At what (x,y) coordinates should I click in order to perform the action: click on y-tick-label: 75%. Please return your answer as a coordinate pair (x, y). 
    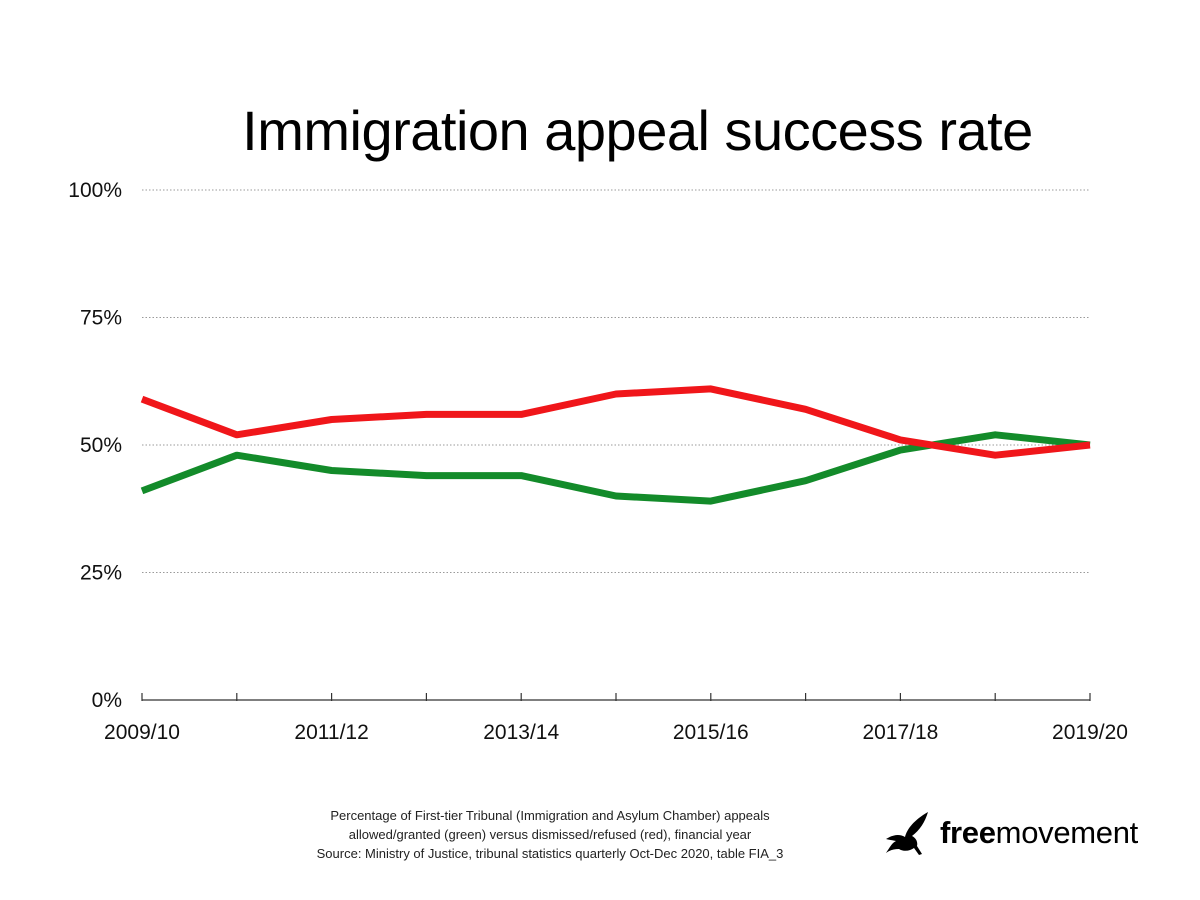
    Looking at the image, I should click on (101, 318).